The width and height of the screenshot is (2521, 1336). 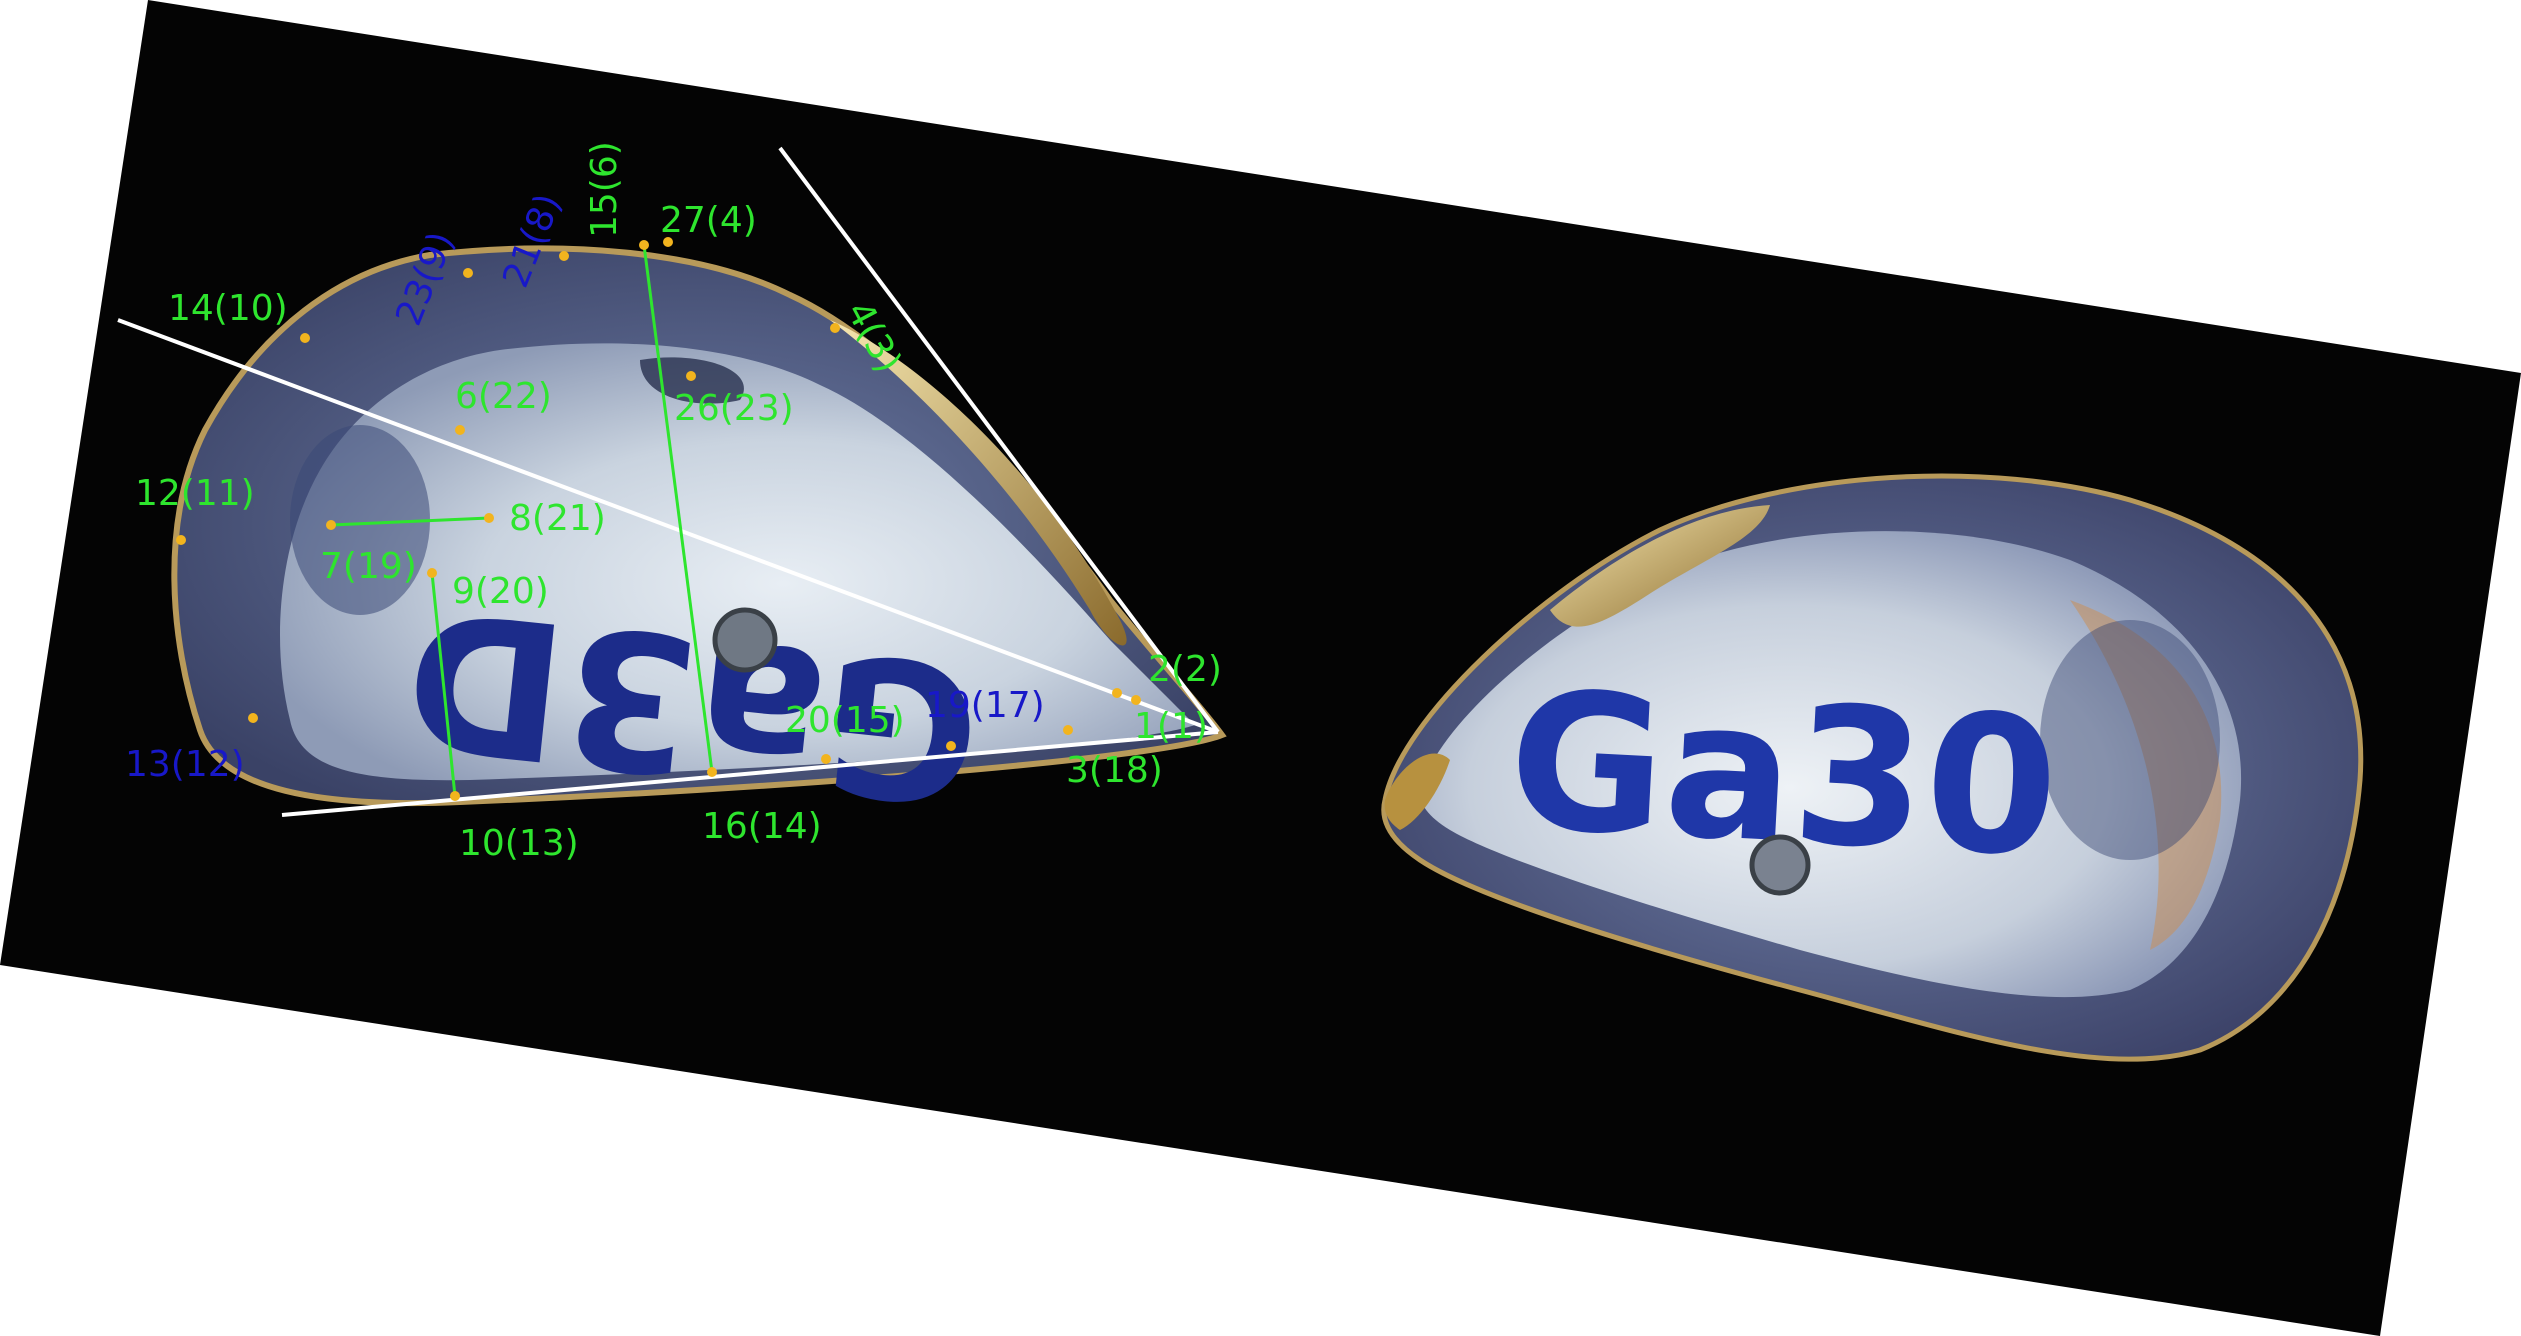 I want to click on measurement-lines, so click(x=522, y=520).